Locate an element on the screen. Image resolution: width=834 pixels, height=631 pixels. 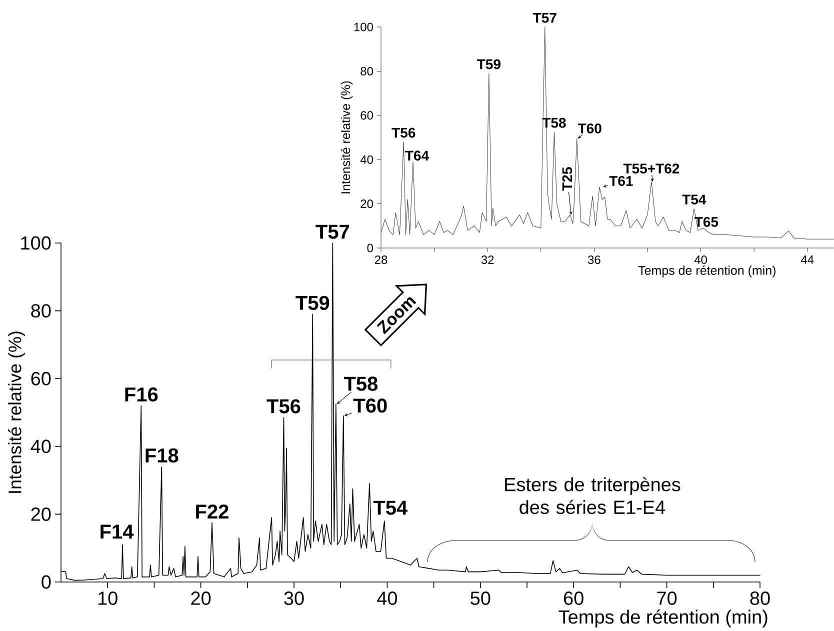
annotation: Esters de triterpènes des séries E1-E4 is located at coordinates (592, 495).